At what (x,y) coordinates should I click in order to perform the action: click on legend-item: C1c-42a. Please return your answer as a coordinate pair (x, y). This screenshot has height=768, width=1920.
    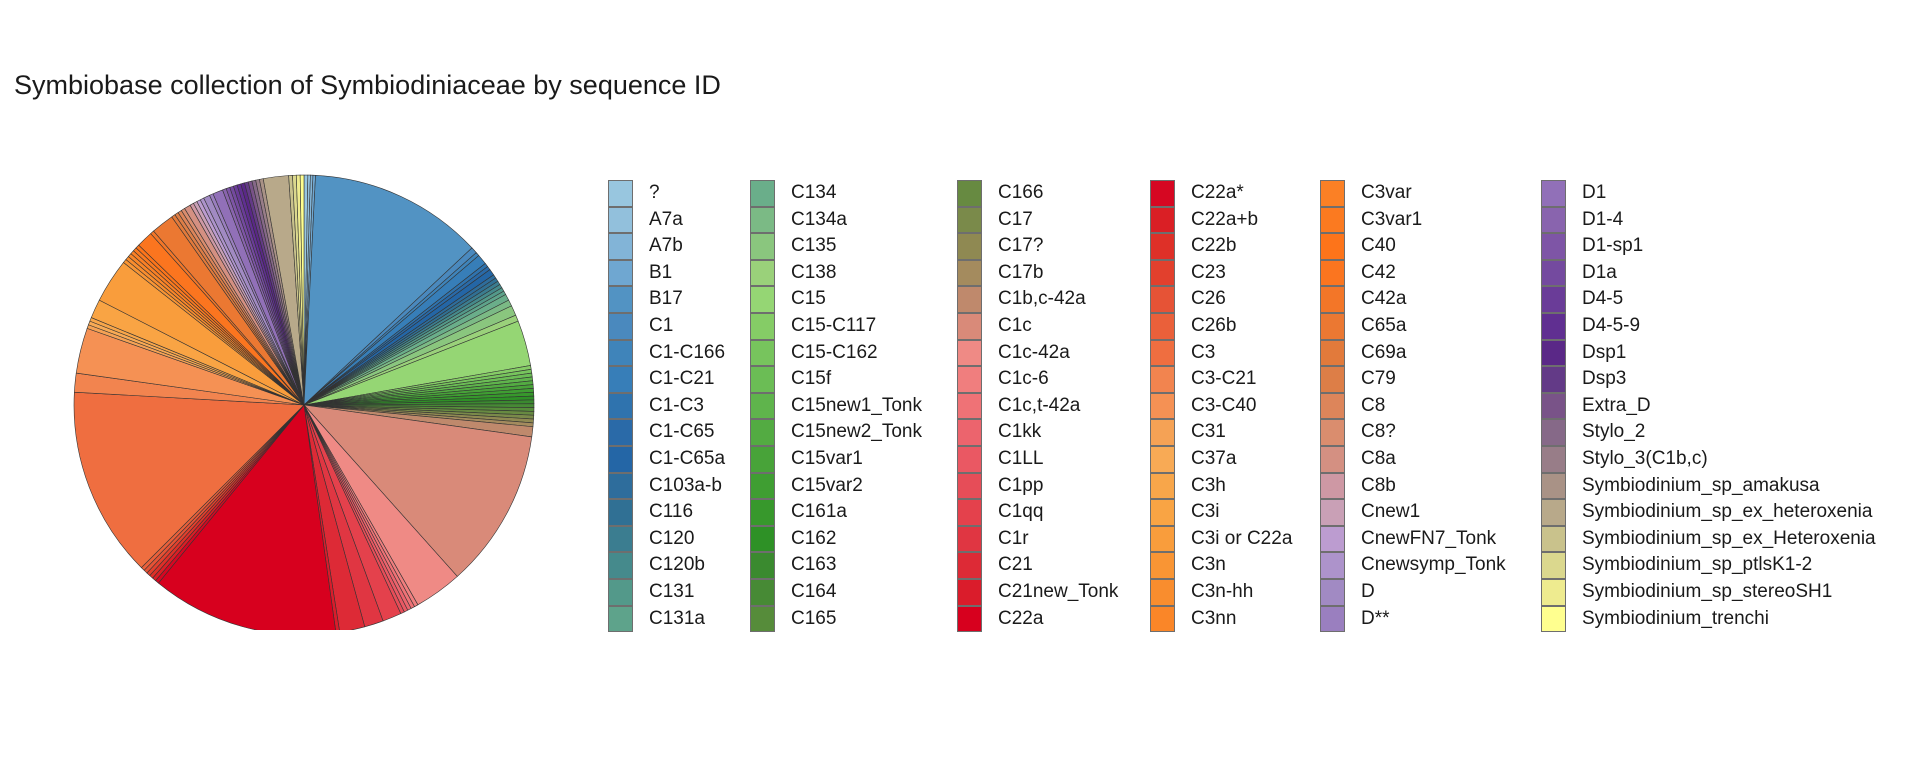
    Looking at the image, I should click on (1037, 353).